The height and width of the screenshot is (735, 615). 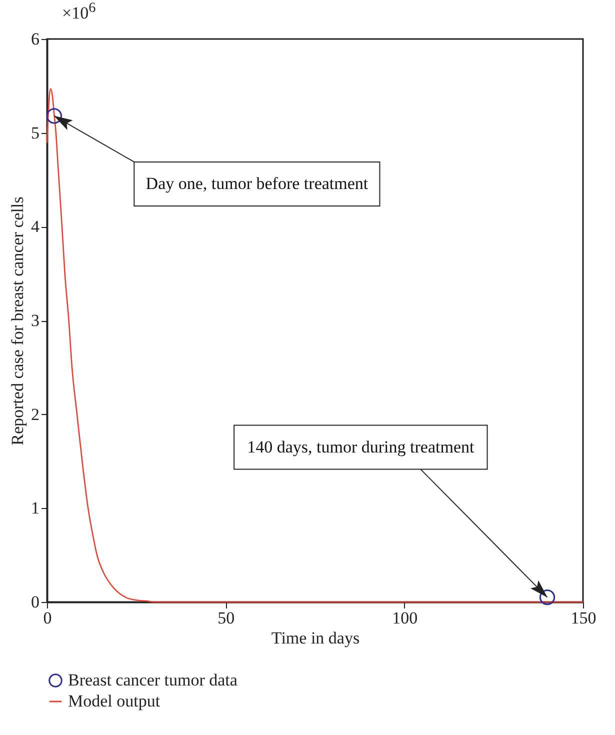 I want to click on legend-label: Model output, so click(x=114, y=701).